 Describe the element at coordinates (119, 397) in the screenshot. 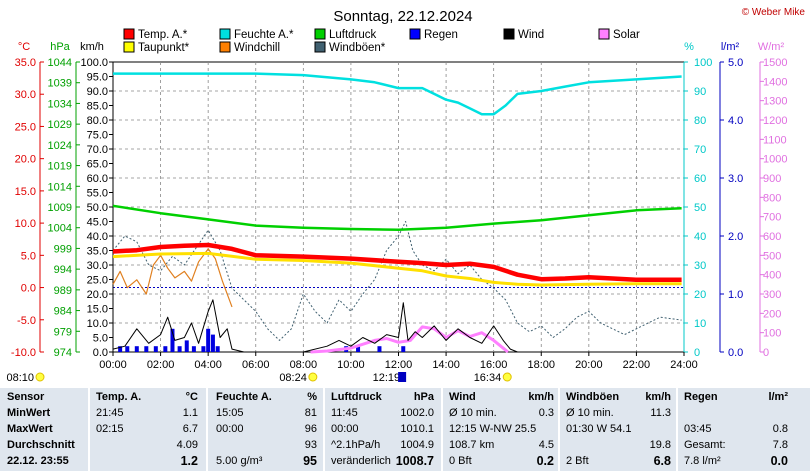

I see `table-cell: Temp. A.` at that location.